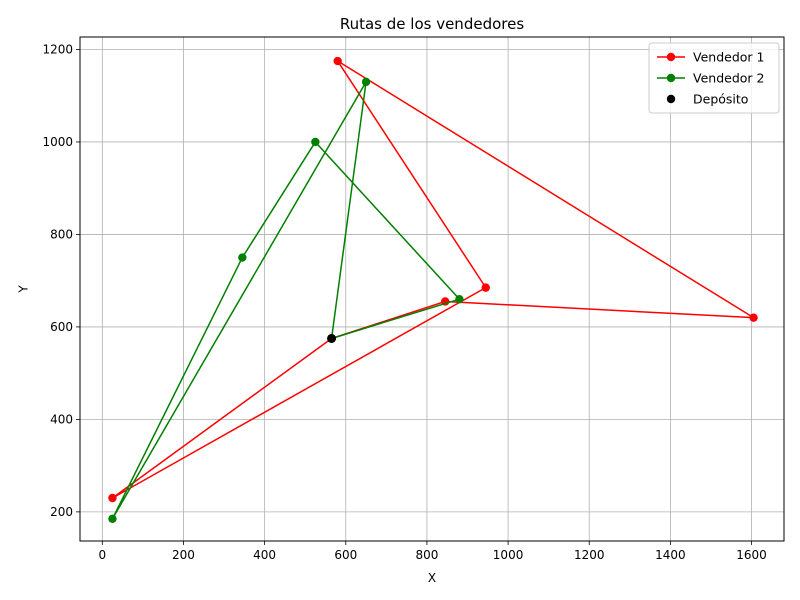  Describe the element at coordinates (61, 419) in the screenshot. I see `y-tick-label: 400` at that location.